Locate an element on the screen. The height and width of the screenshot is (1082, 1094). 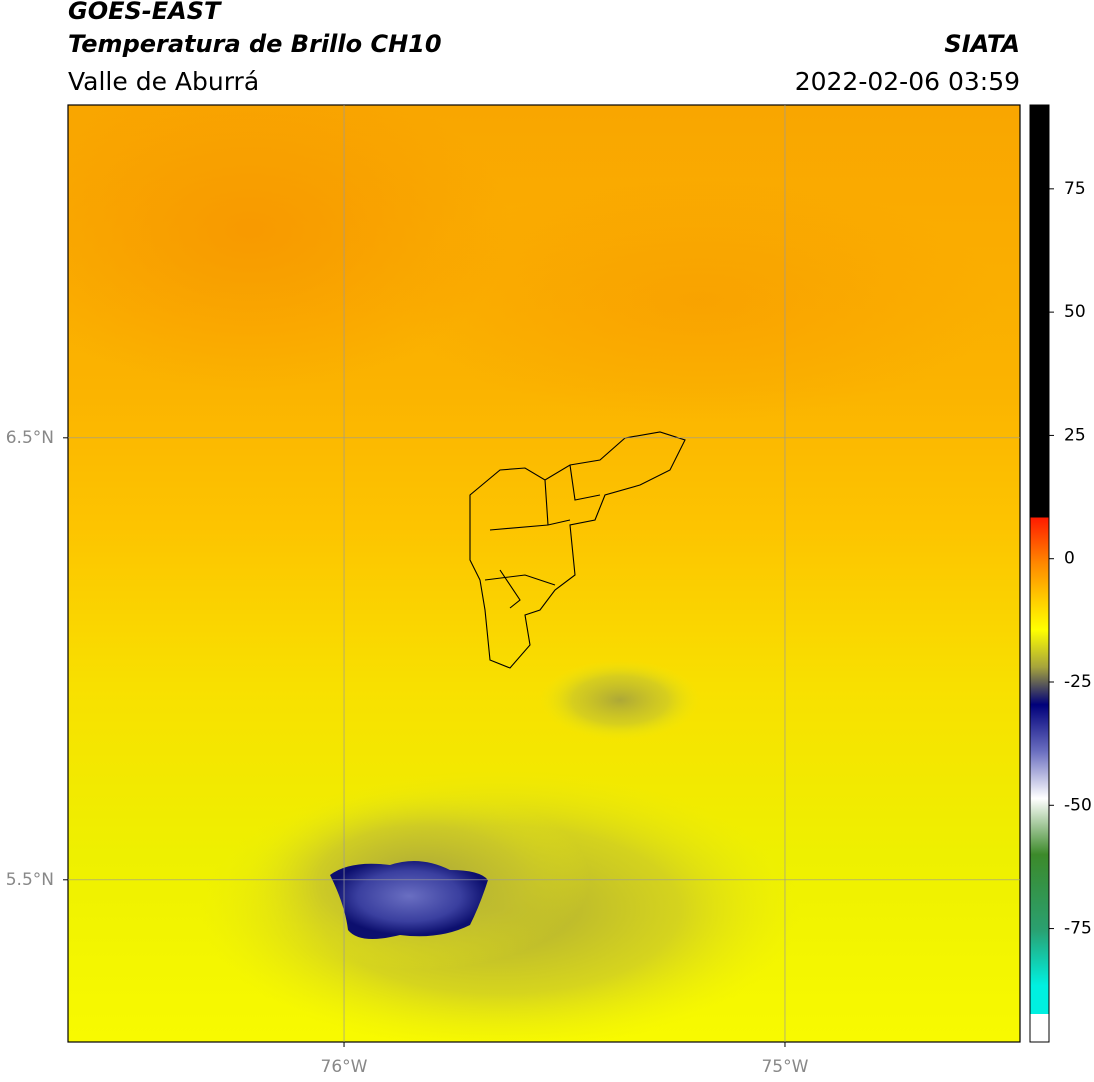
colorbar-tick-label: -50 is located at coordinates (1078, 805).